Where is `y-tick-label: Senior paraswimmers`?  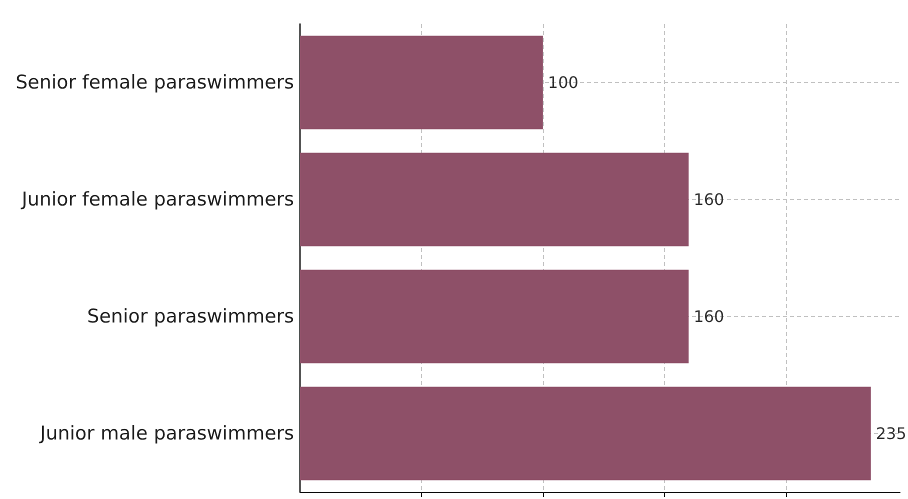
y-tick-label: Senior paraswimmers is located at coordinates (190, 317).